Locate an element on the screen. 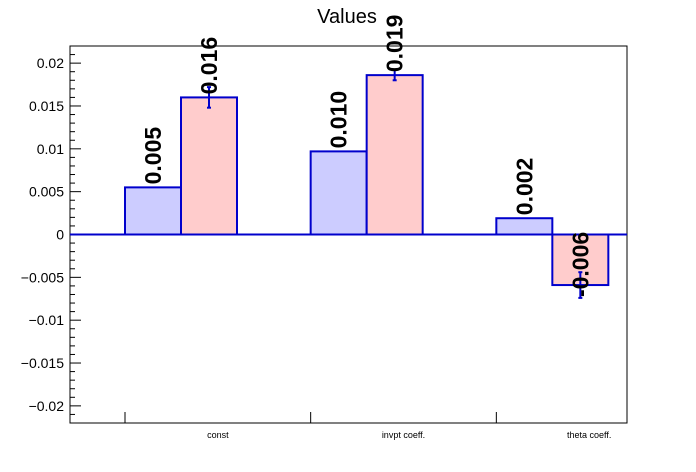 The height and width of the screenshot is (472, 696). x-tick-label: const is located at coordinates (218, 435).